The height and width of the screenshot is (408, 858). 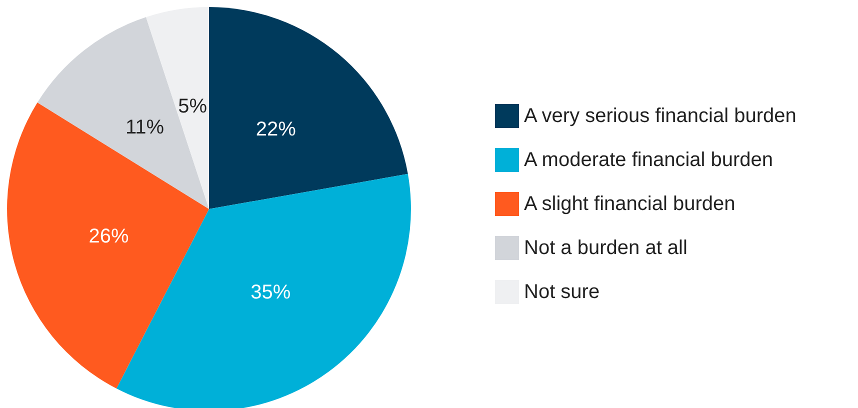 I want to click on legend-label: A slight financial burden, so click(x=630, y=204).